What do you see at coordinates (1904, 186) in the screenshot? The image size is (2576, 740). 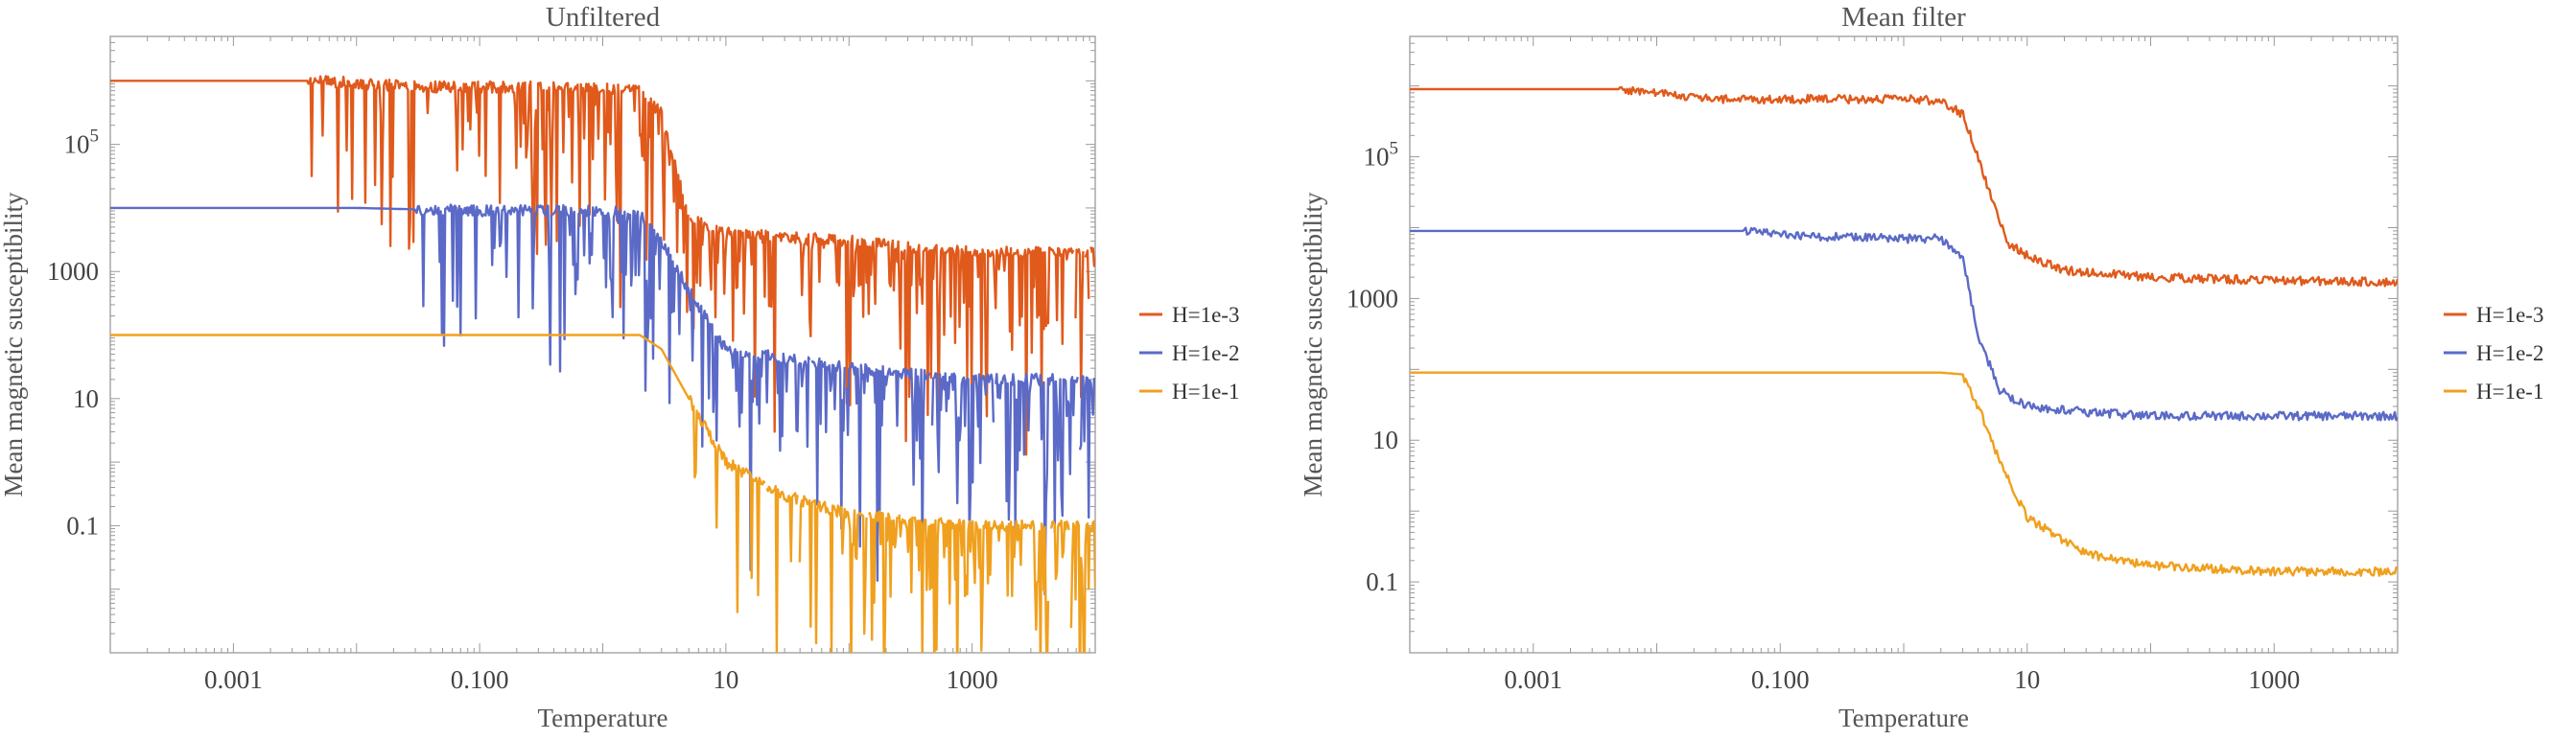 I see `series-line-H=1e-3` at bounding box center [1904, 186].